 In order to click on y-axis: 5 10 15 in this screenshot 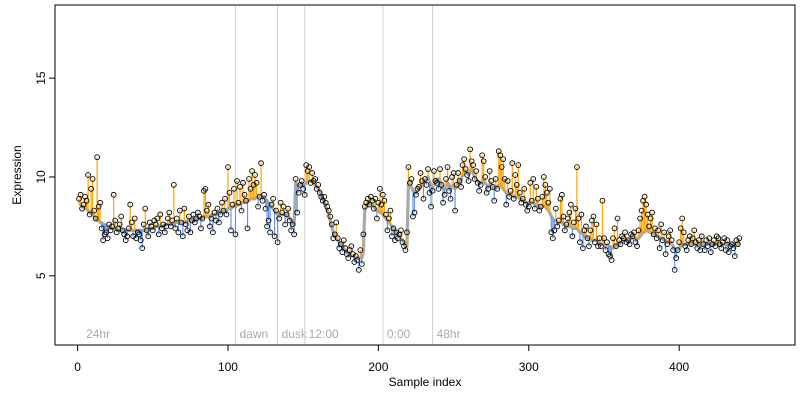, I will do `click(45, 175)`.